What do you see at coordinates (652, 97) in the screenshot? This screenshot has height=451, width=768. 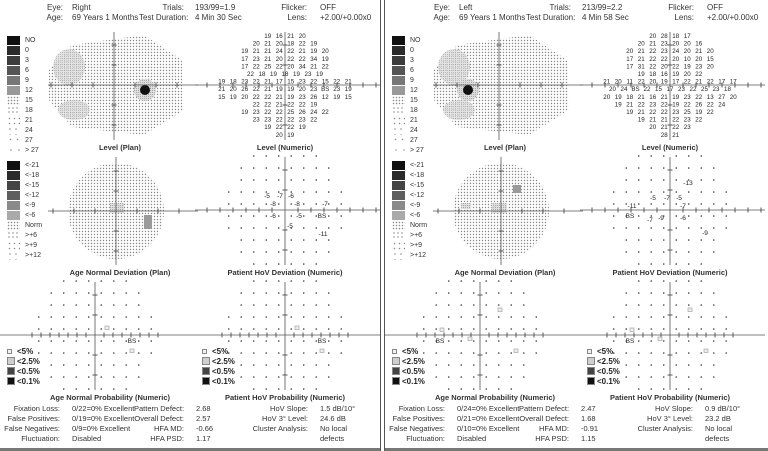 I see `level-value: 16` at bounding box center [652, 97].